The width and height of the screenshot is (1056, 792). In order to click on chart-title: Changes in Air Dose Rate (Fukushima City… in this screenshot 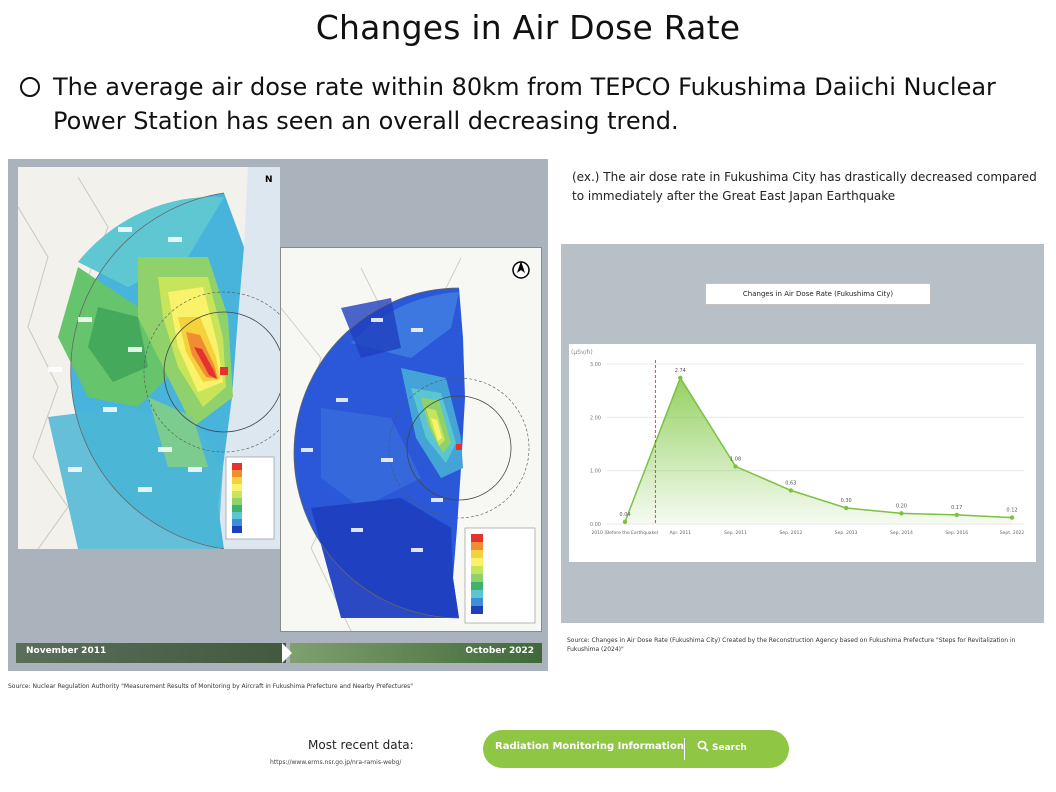, I will do `click(818, 294)`.